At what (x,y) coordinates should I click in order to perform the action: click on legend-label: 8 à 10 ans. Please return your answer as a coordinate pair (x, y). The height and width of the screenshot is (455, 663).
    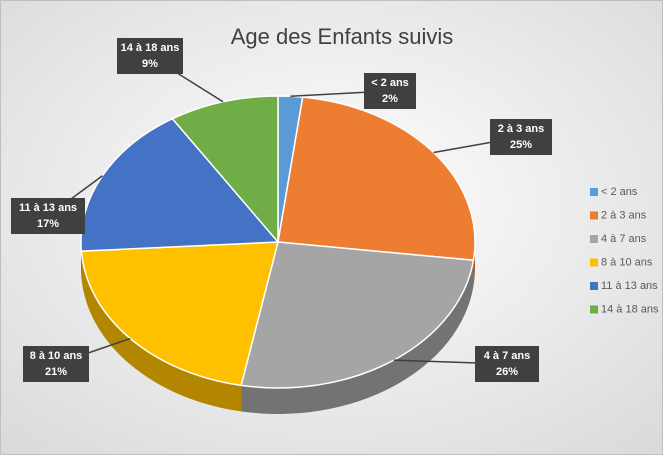
    Looking at the image, I should click on (627, 262).